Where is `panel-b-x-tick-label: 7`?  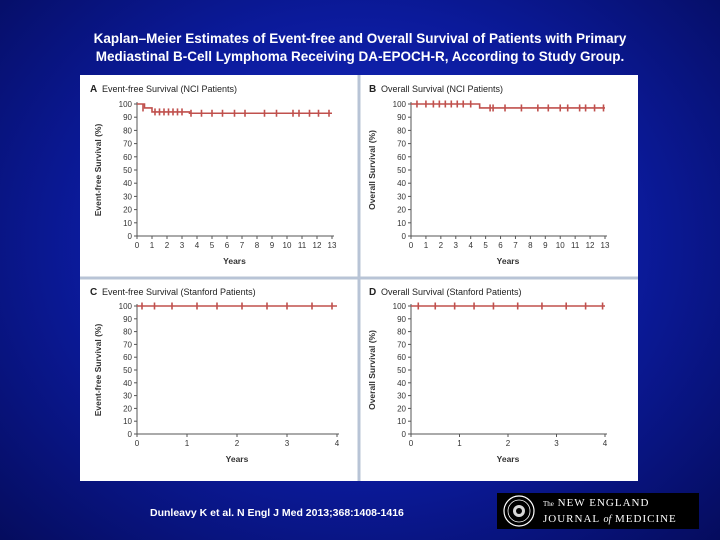 panel-b-x-tick-label: 7 is located at coordinates (515, 245).